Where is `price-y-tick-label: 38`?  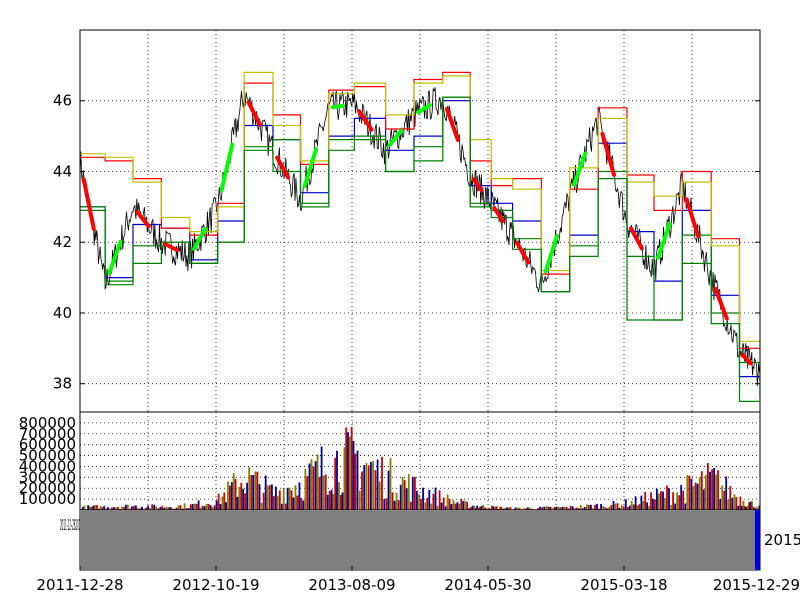
price-y-tick-label: 38 is located at coordinates (62, 384).